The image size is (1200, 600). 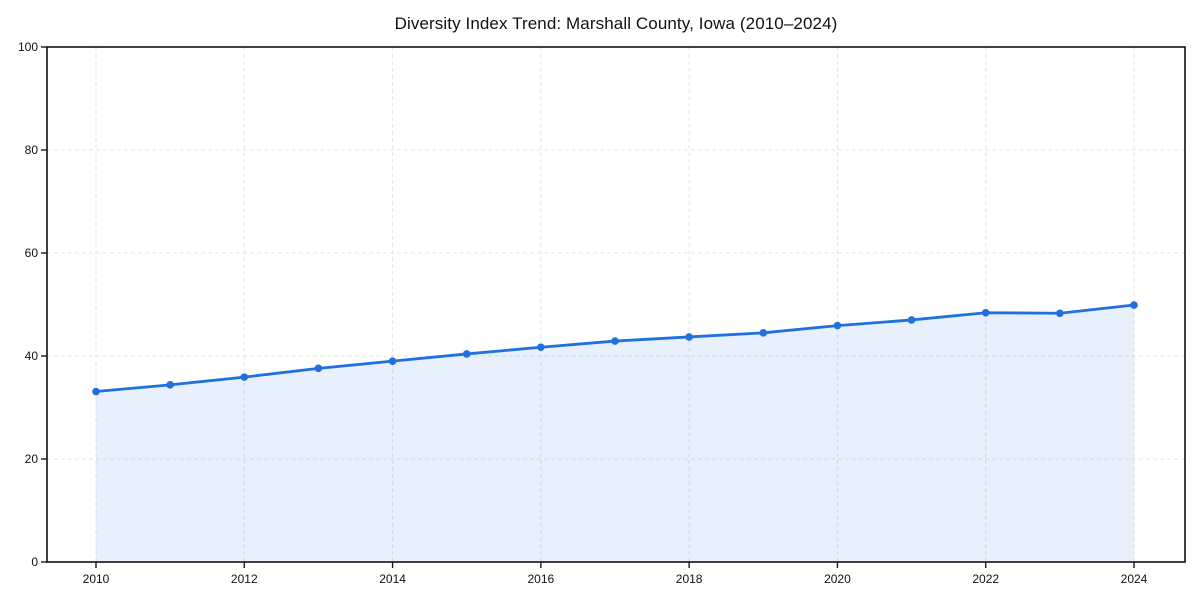 What do you see at coordinates (32, 253) in the screenshot?
I see `y-tick-label: 60` at bounding box center [32, 253].